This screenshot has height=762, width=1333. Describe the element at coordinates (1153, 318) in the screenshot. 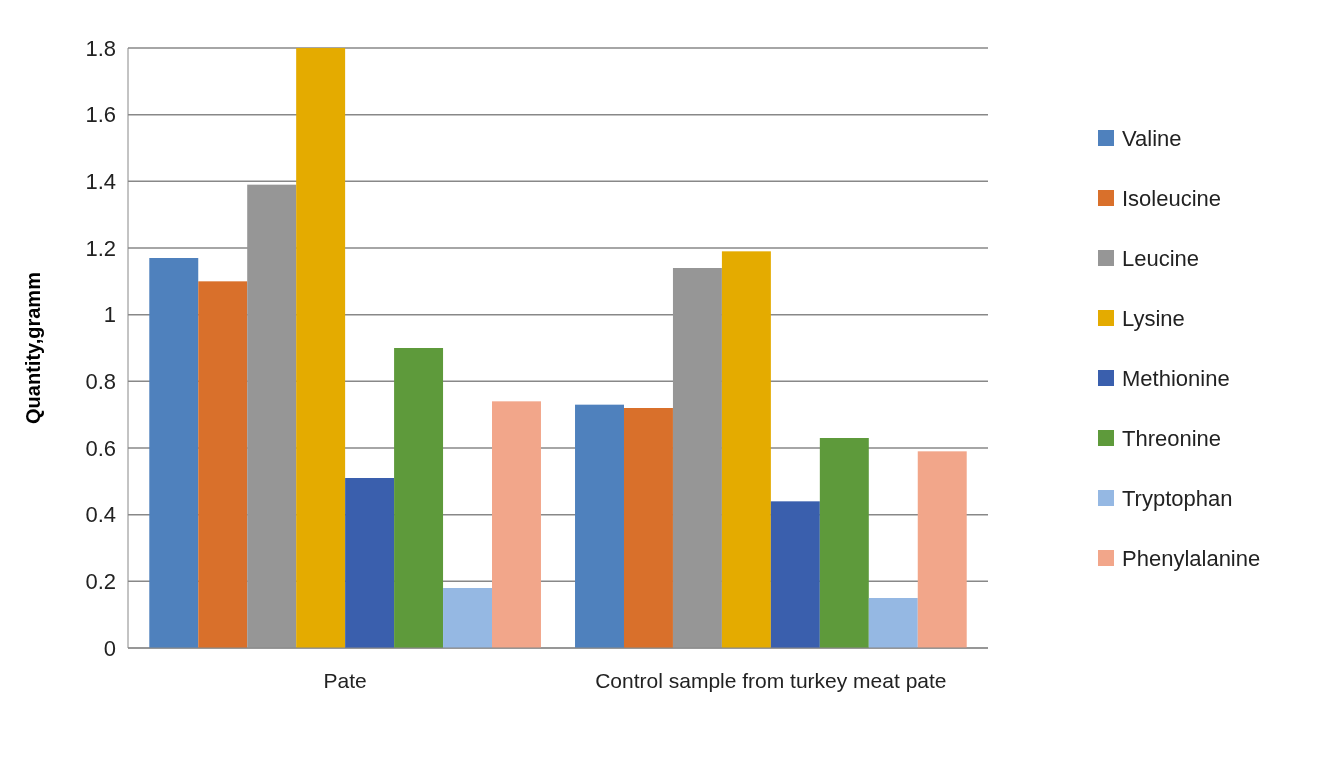

I see `legend-label: Lysine` at that location.